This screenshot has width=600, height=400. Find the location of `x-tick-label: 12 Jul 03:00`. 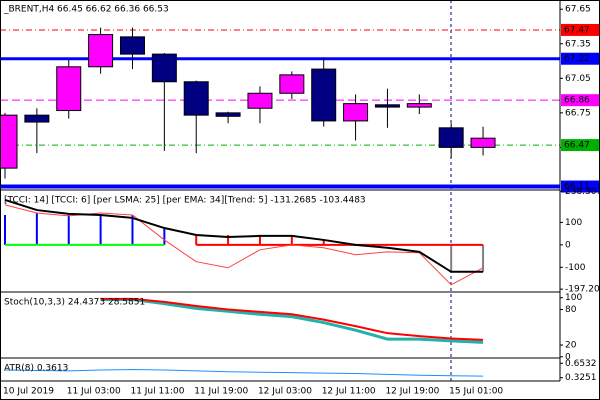

x-tick-label: 12 Jul 03:00 is located at coordinates (285, 392).